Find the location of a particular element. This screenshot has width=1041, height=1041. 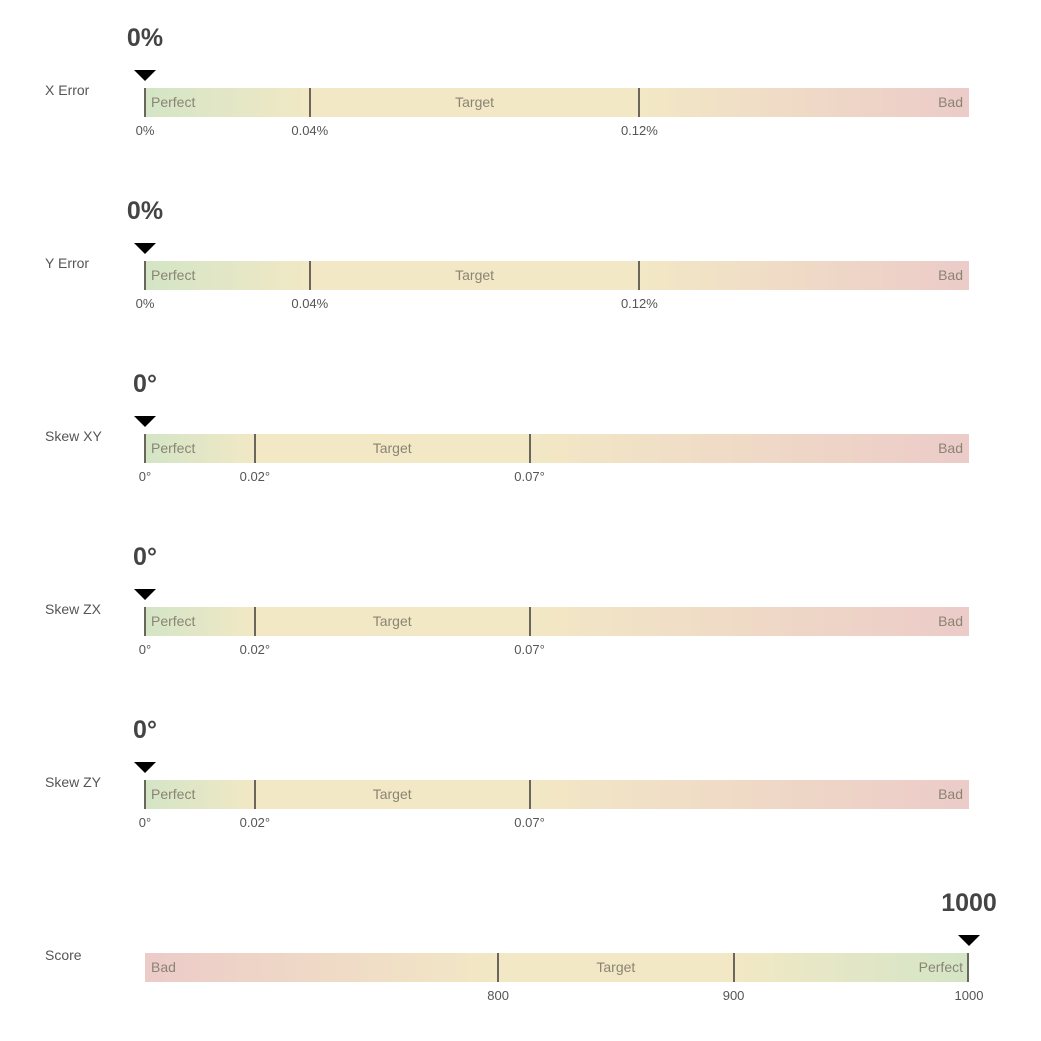

gauge-bar: Bad Target Perfect is located at coordinates (557, 967).